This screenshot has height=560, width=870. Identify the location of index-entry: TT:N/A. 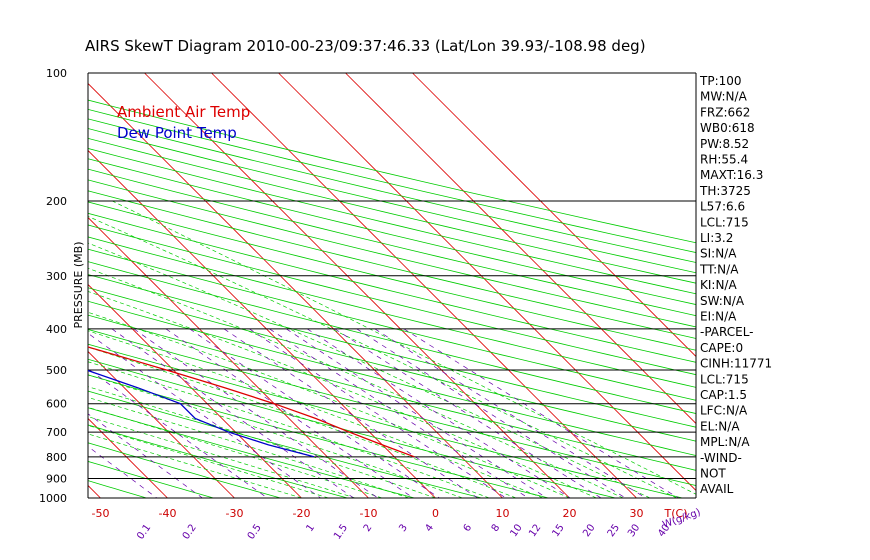
(719, 269).